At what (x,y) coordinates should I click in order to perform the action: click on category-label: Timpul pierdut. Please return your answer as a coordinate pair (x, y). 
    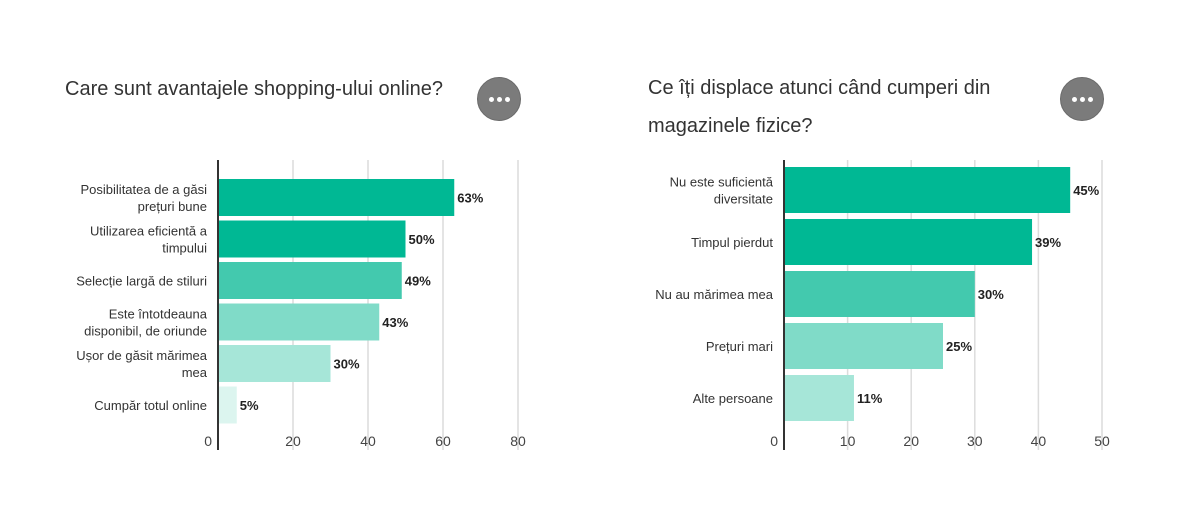
    Looking at the image, I should click on (732, 242).